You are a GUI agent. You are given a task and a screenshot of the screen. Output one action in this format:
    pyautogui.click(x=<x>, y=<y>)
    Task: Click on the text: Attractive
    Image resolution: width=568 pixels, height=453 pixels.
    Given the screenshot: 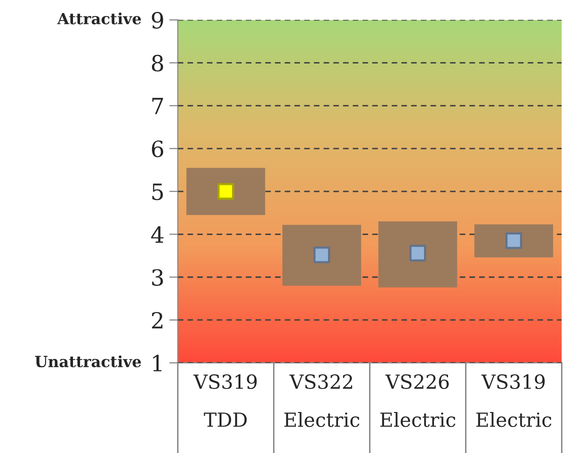 What is the action you would take?
    pyautogui.click(x=99, y=18)
    